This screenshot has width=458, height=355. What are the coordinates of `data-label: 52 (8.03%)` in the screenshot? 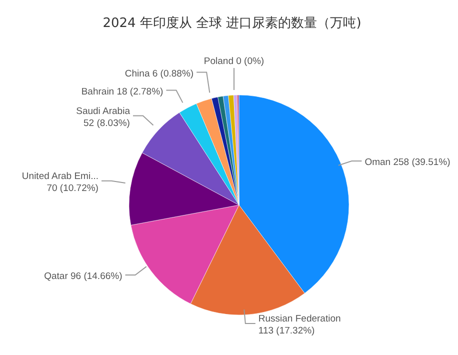 It's located at (107, 123).